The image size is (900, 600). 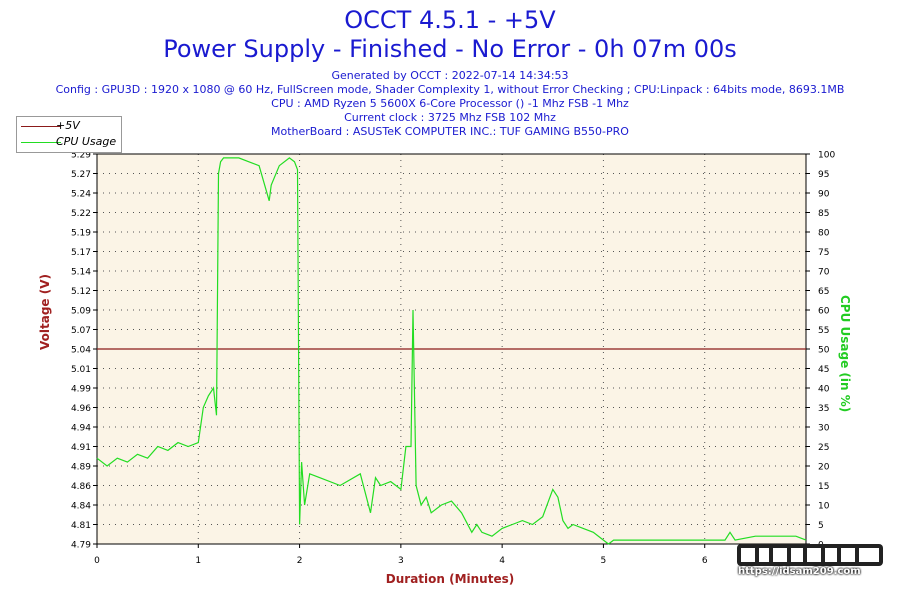 I want to click on y-tick-label-left: 4.99, so click(x=81, y=390).